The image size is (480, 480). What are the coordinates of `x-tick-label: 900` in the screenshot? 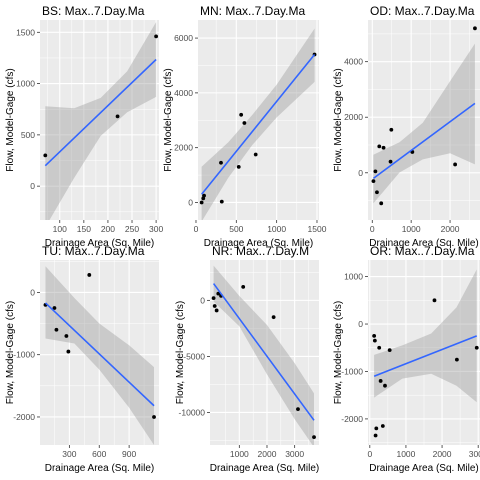 It's located at (129, 454).